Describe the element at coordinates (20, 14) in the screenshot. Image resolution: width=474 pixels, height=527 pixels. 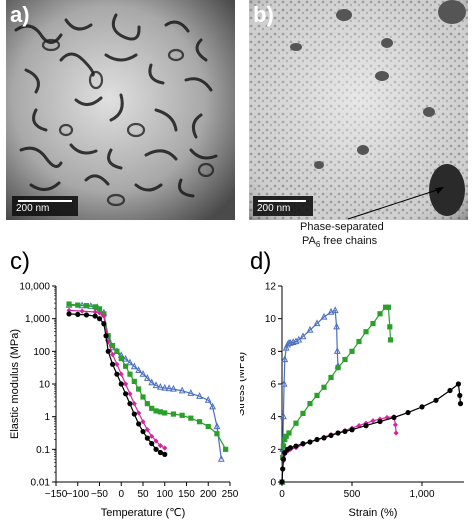
I see `panel-label-a: a)` at that location.